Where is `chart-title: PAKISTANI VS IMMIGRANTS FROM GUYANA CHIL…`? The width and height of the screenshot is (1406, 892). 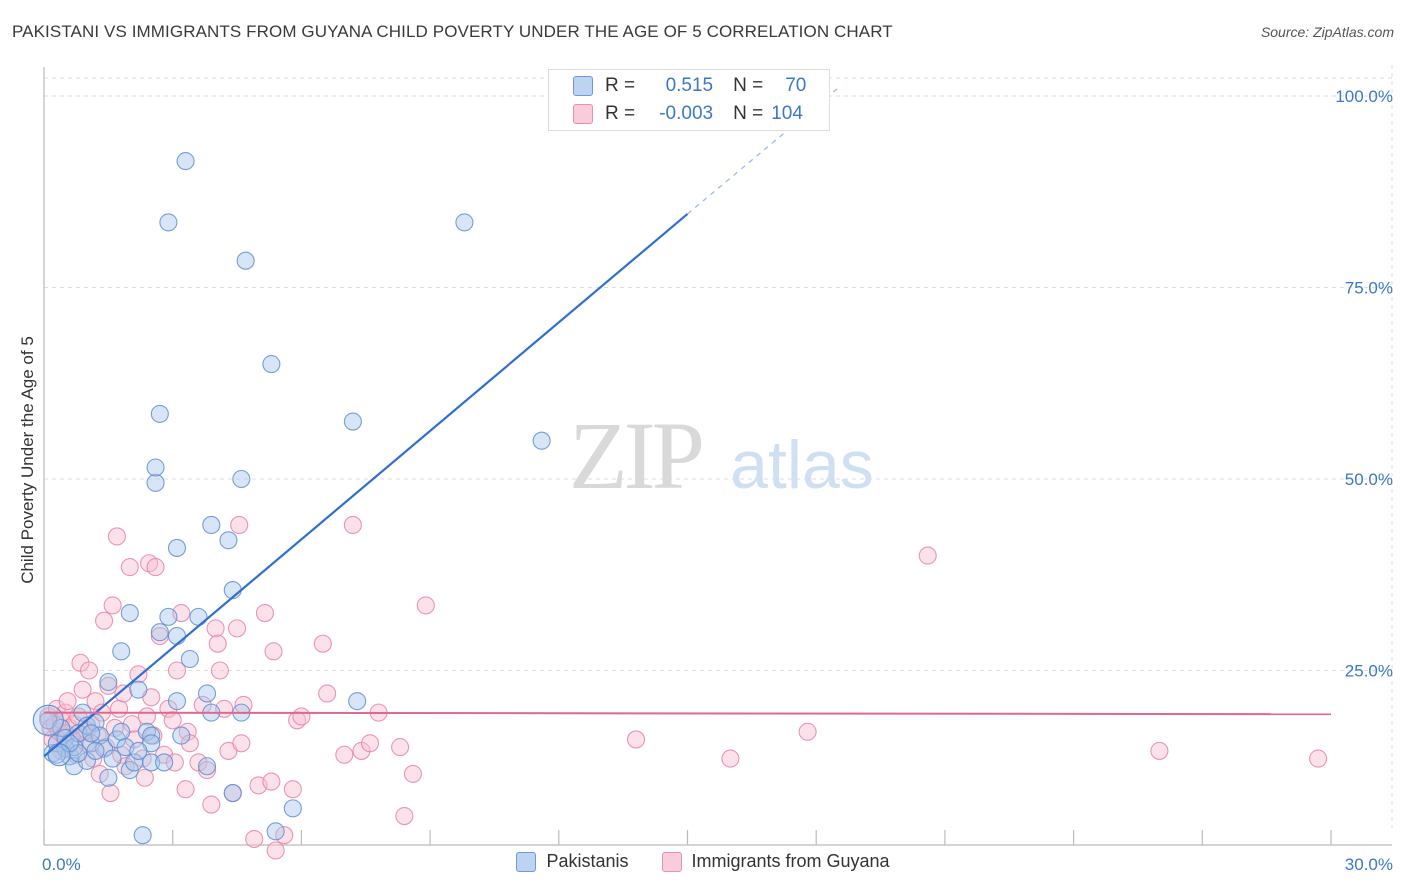 chart-title: PAKISTANI VS IMMIGRANTS FROM GUYANA CHIL… is located at coordinates (452, 31).